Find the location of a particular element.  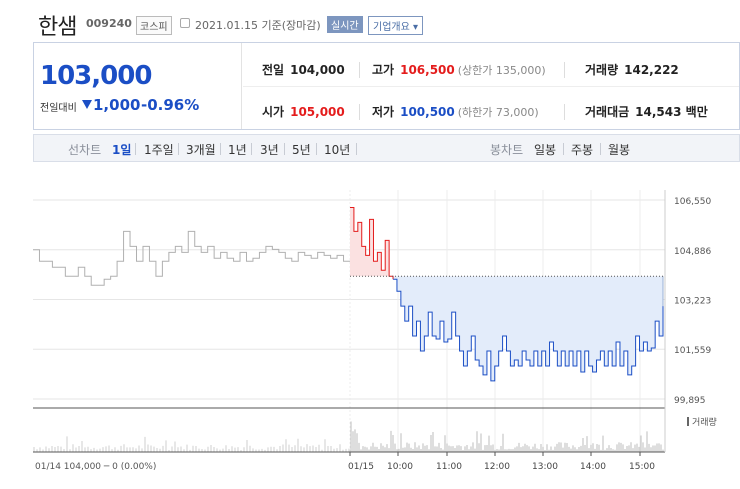

high-value: 106,500 is located at coordinates (427, 70).